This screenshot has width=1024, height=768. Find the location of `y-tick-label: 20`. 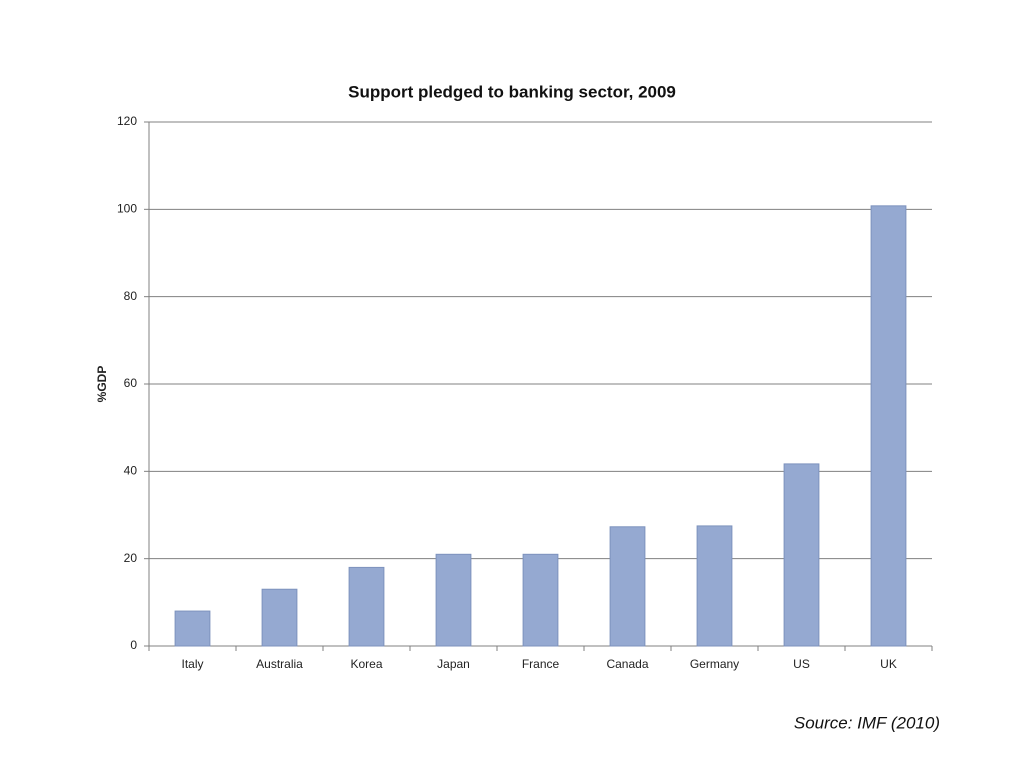

y-tick-label: 20 is located at coordinates (131, 558).